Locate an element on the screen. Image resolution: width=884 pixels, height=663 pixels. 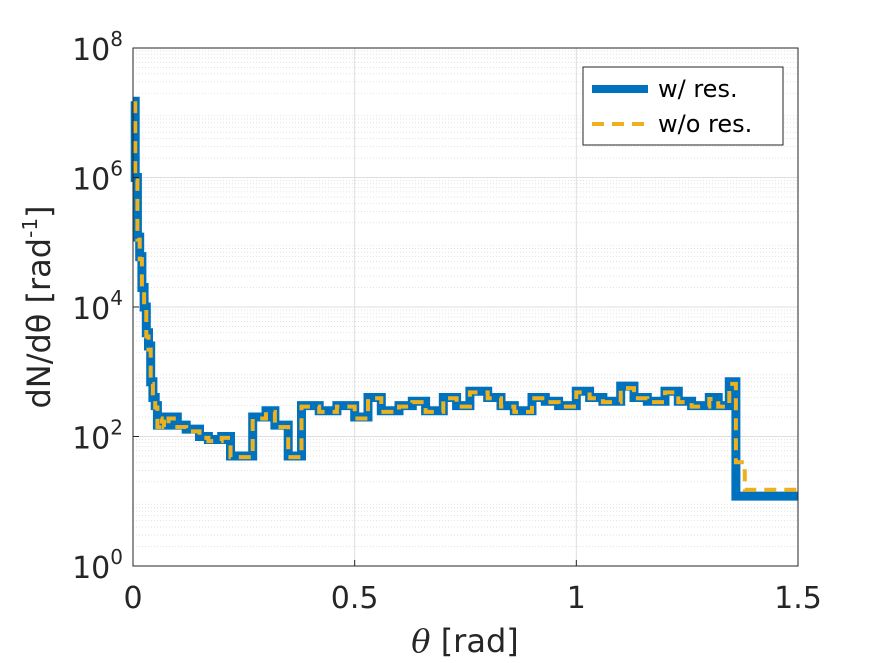
y-ticks: 10⁰ 10² 10⁴ 10⁶ 10⁸ is located at coordinates (105, 306).